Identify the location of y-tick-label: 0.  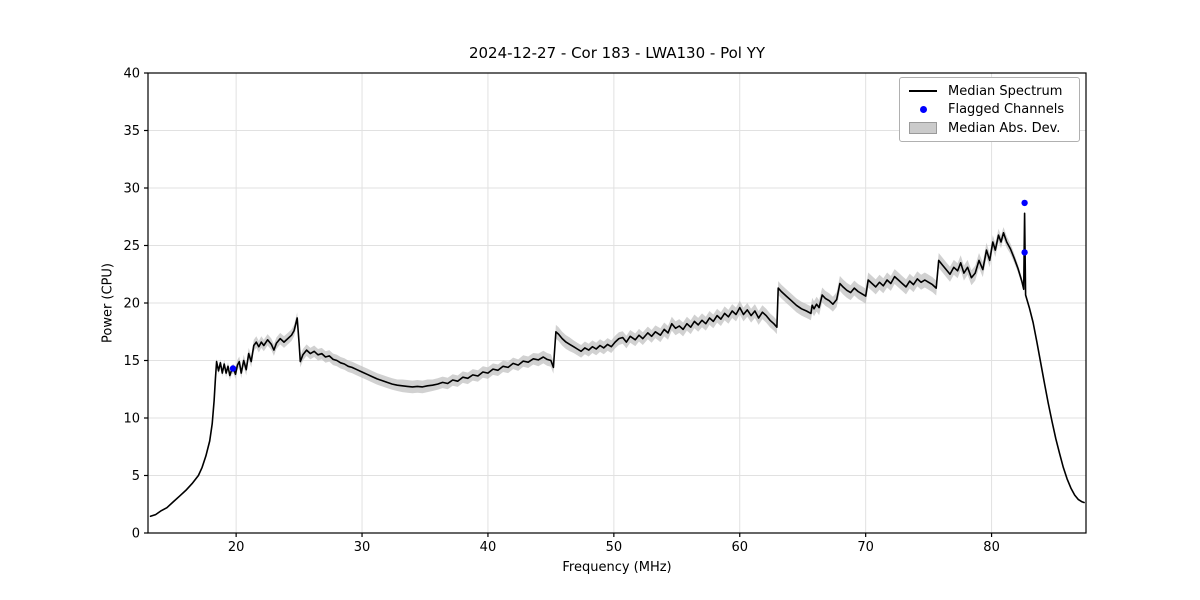
(136, 534).